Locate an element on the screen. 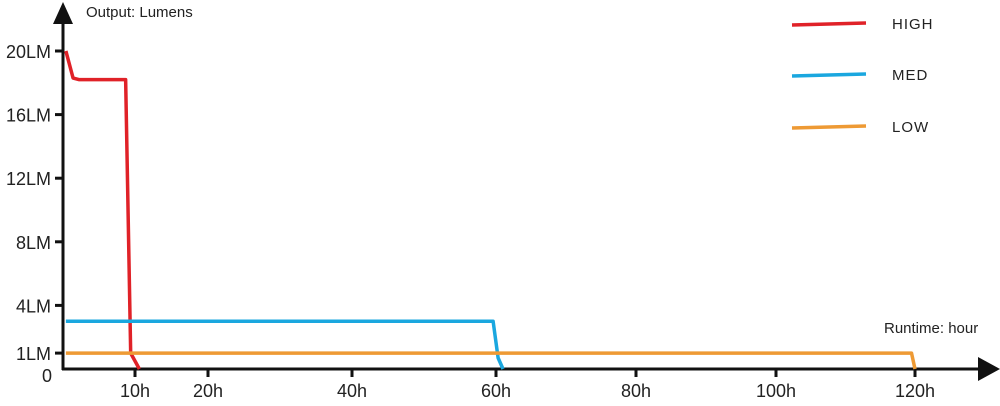  y-tick-label: 20LM is located at coordinates (28, 52).